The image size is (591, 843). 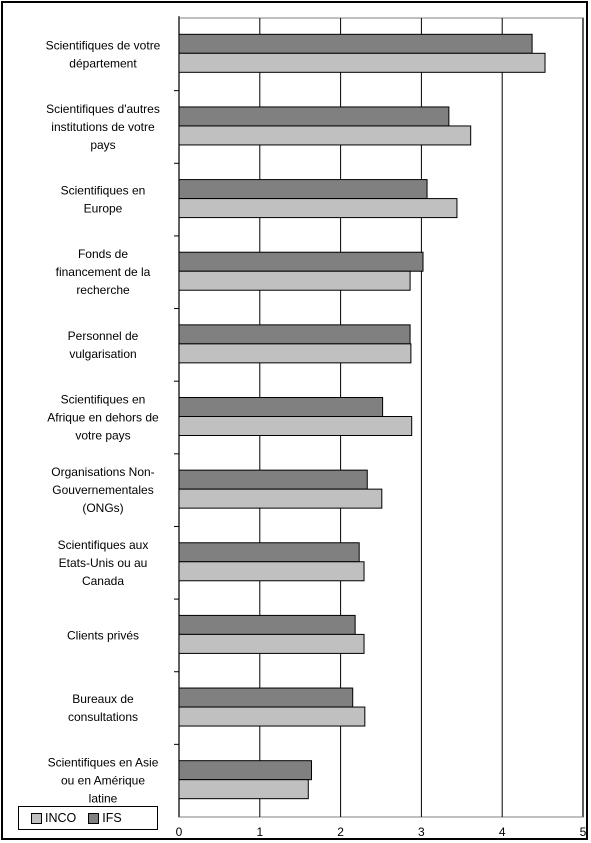 I want to click on legend-label-ifs: IFS, so click(x=112, y=818).